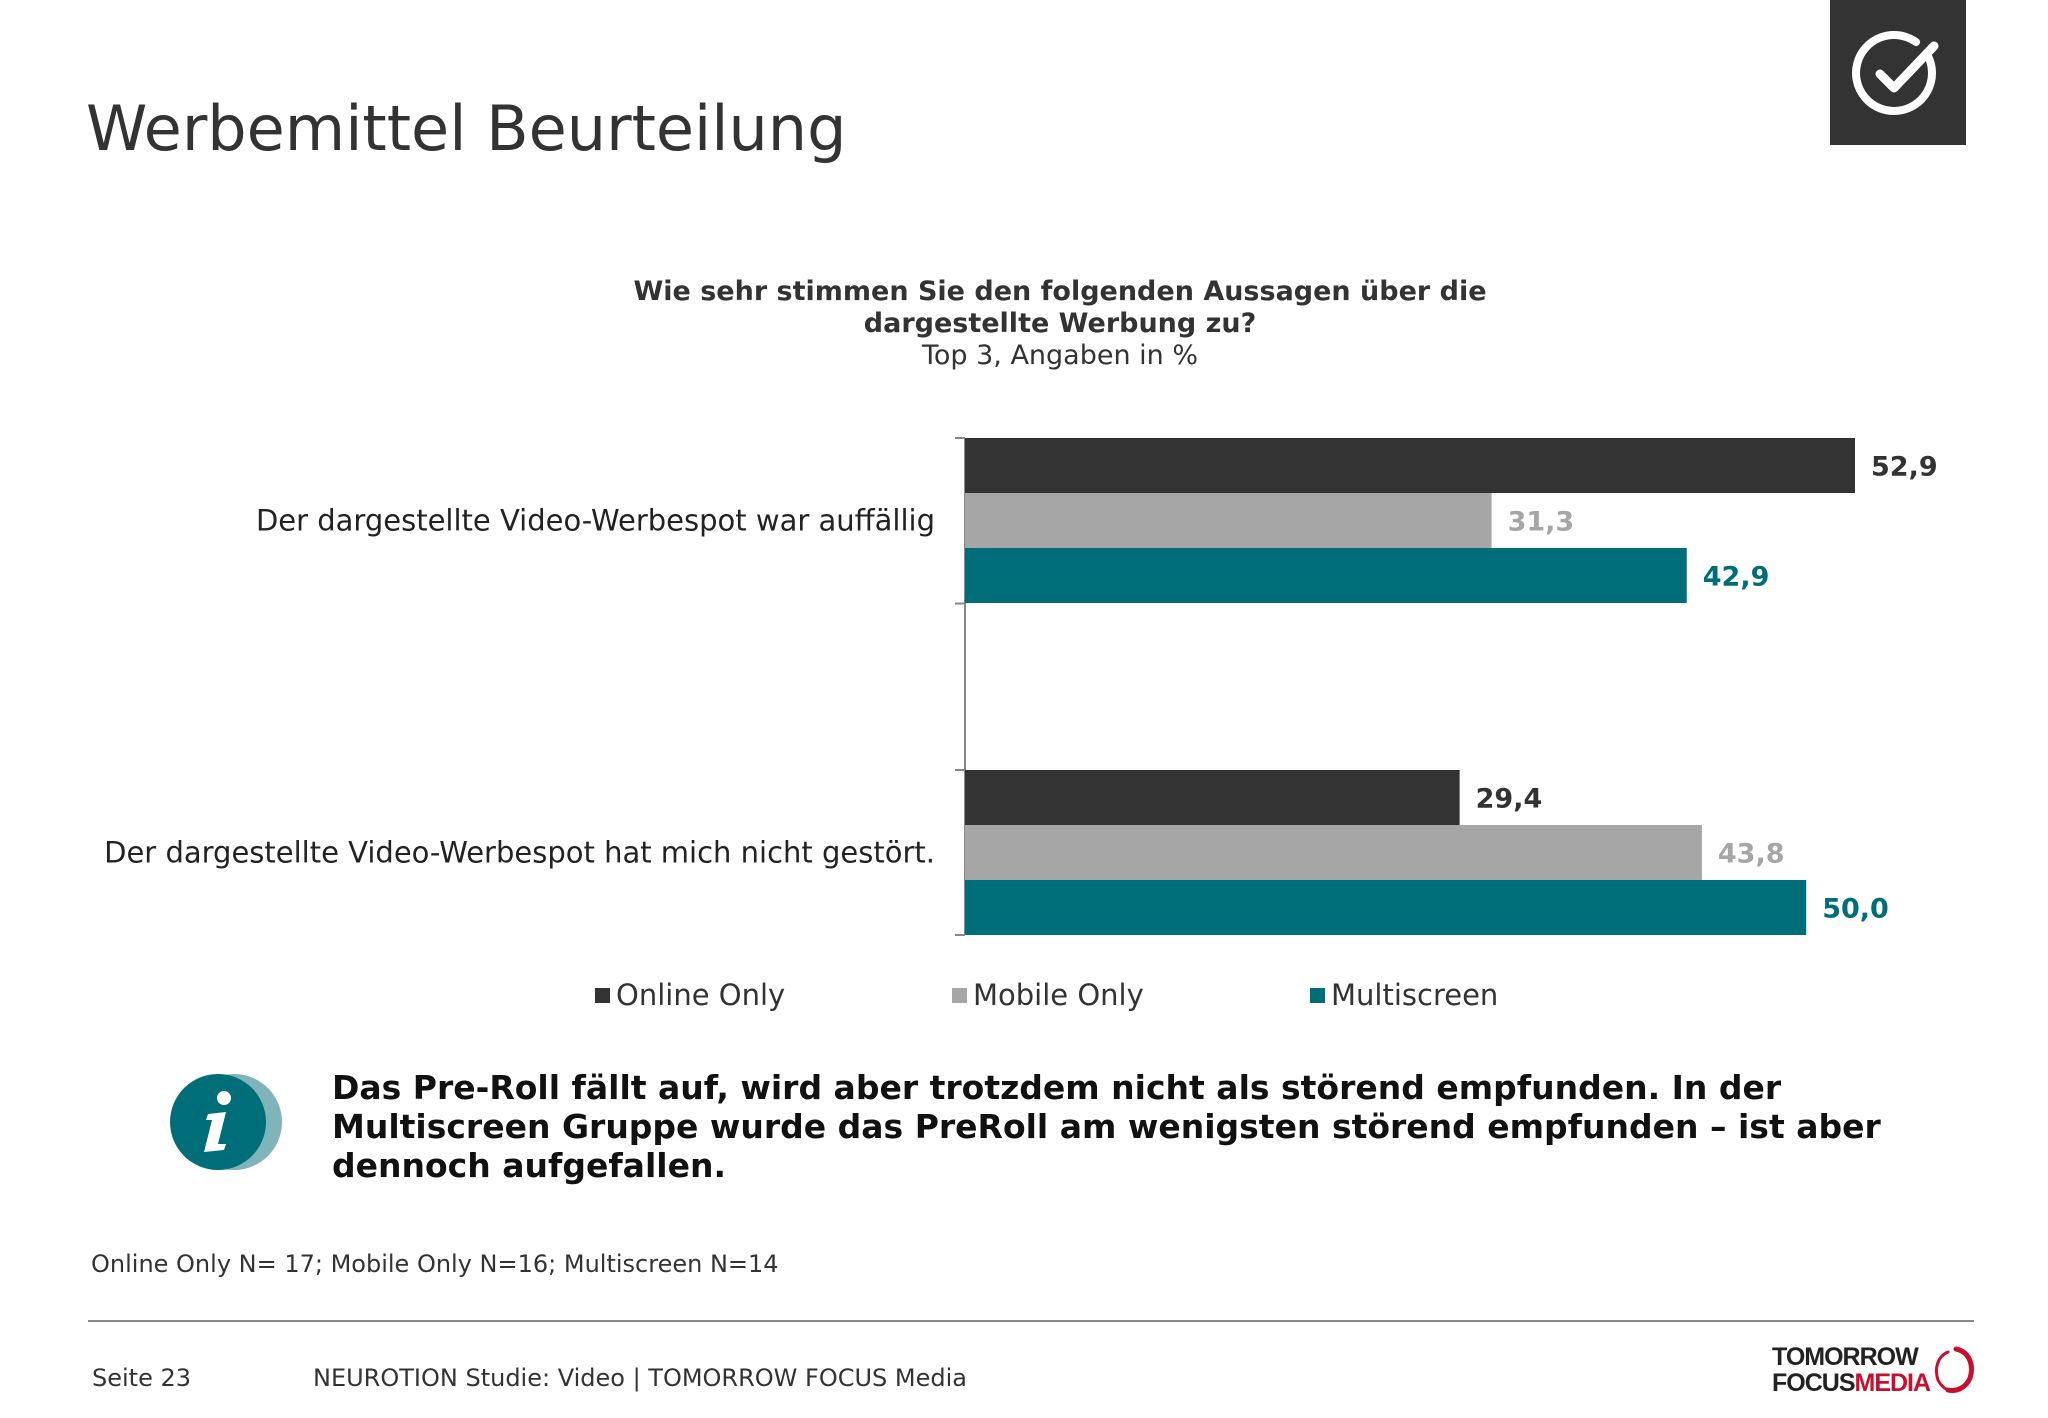 The image size is (2048, 1418). What do you see at coordinates (142, 1378) in the screenshot?
I see `page-number: Seite 23` at bounding box center [142, 1378].